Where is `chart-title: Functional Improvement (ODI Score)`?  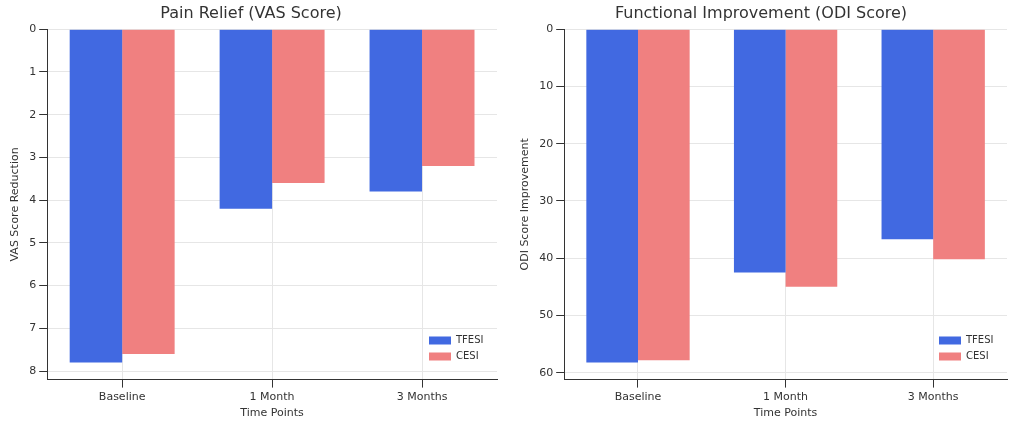 chart-title: Functional Improvement (ODI Score) is located at coordinates (761, 12).